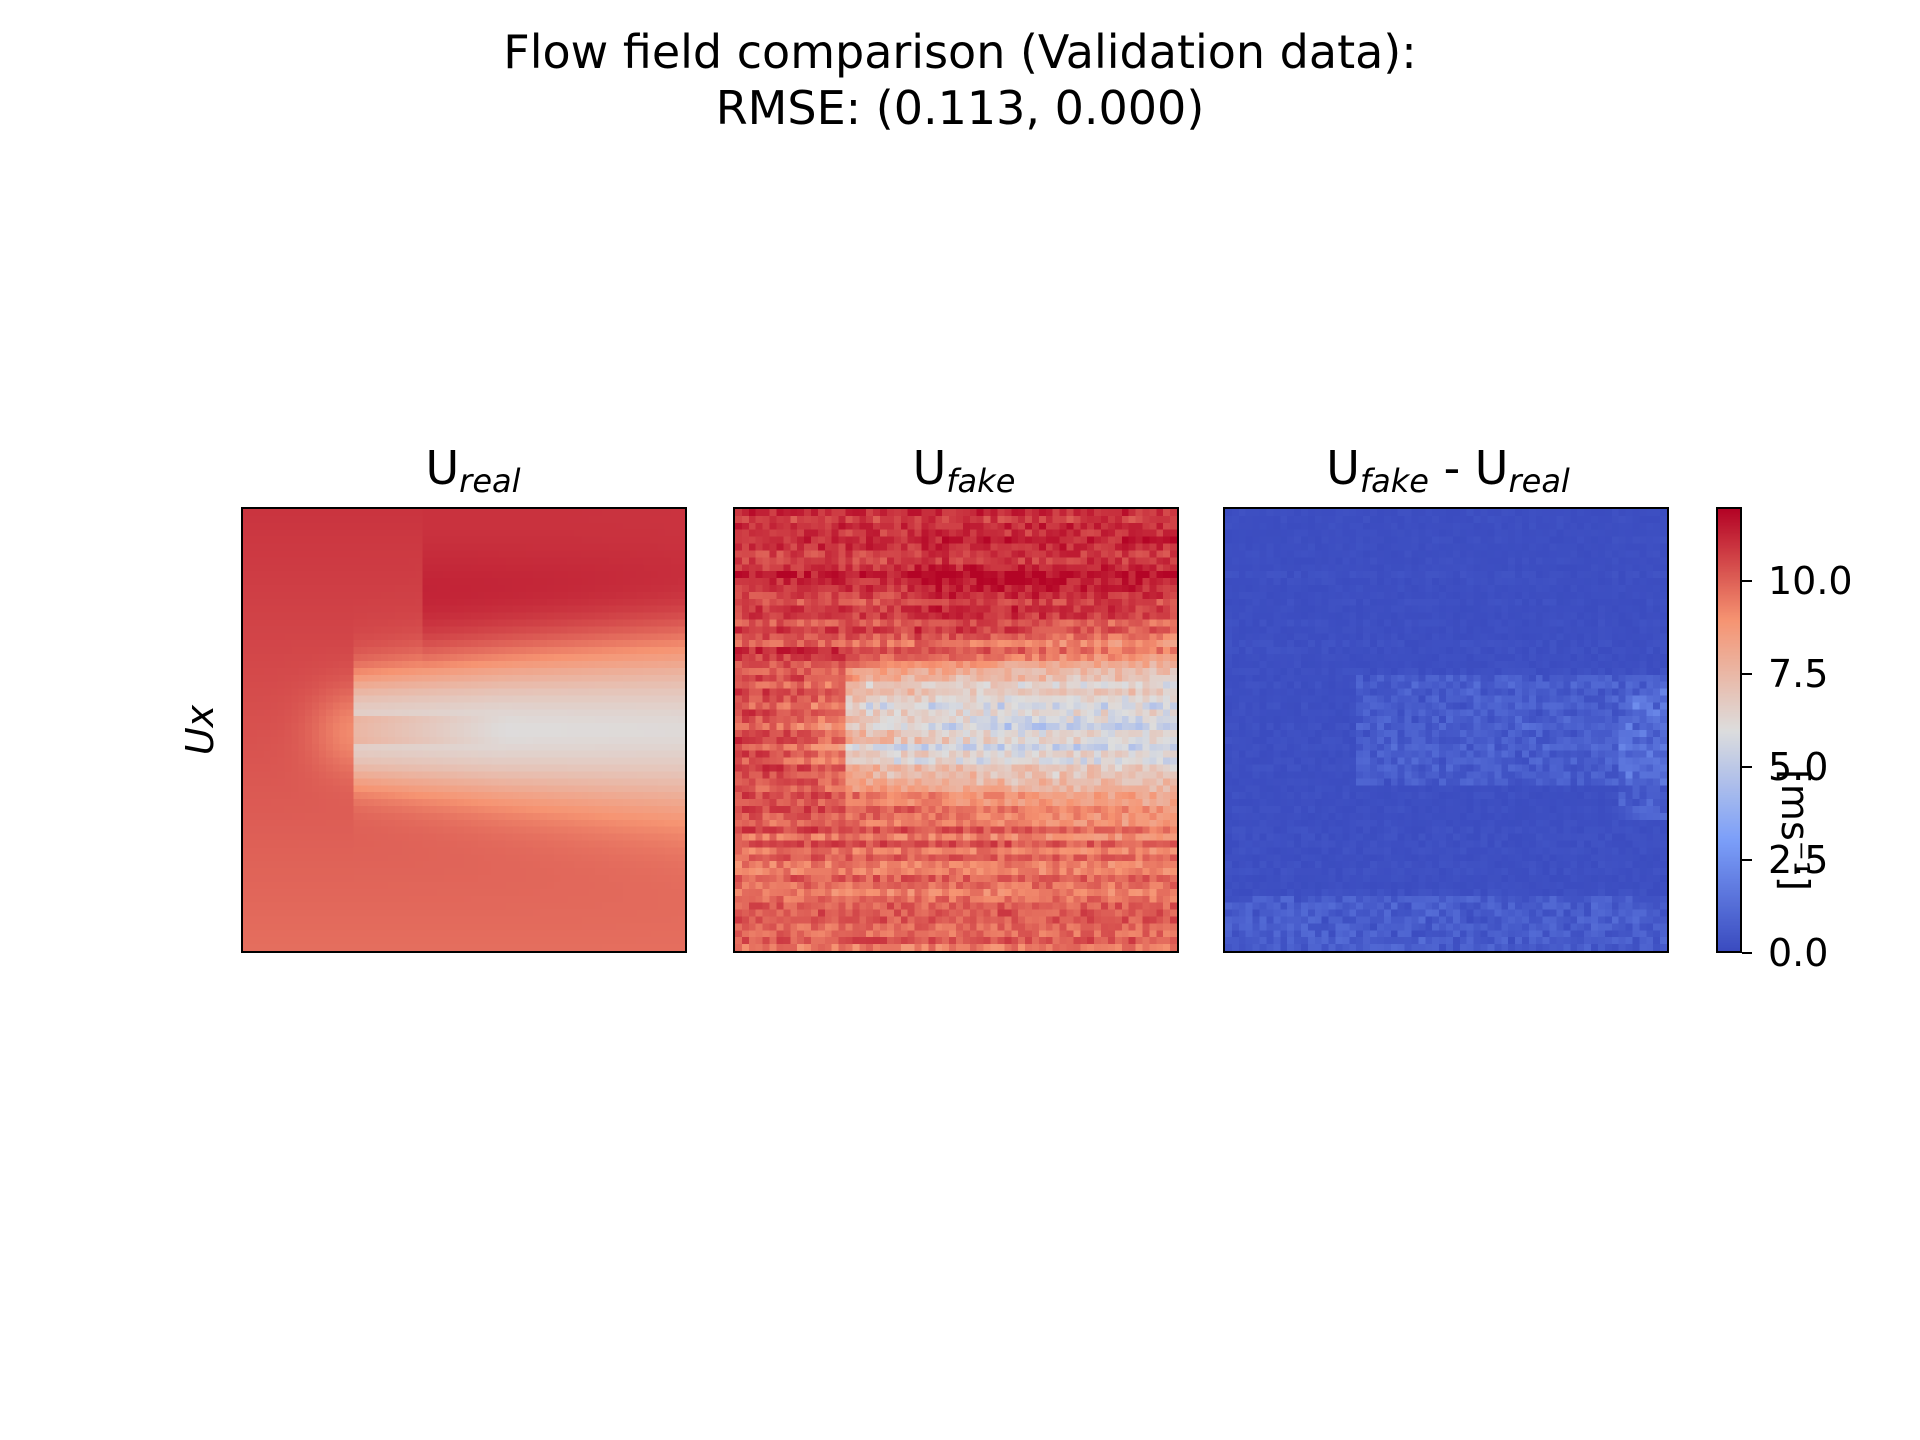  What do you see at coordinates (1810, 581) in the screenshot?
I see `colorbar-tick-label: 10.0` at bounding box center [1810, 581].